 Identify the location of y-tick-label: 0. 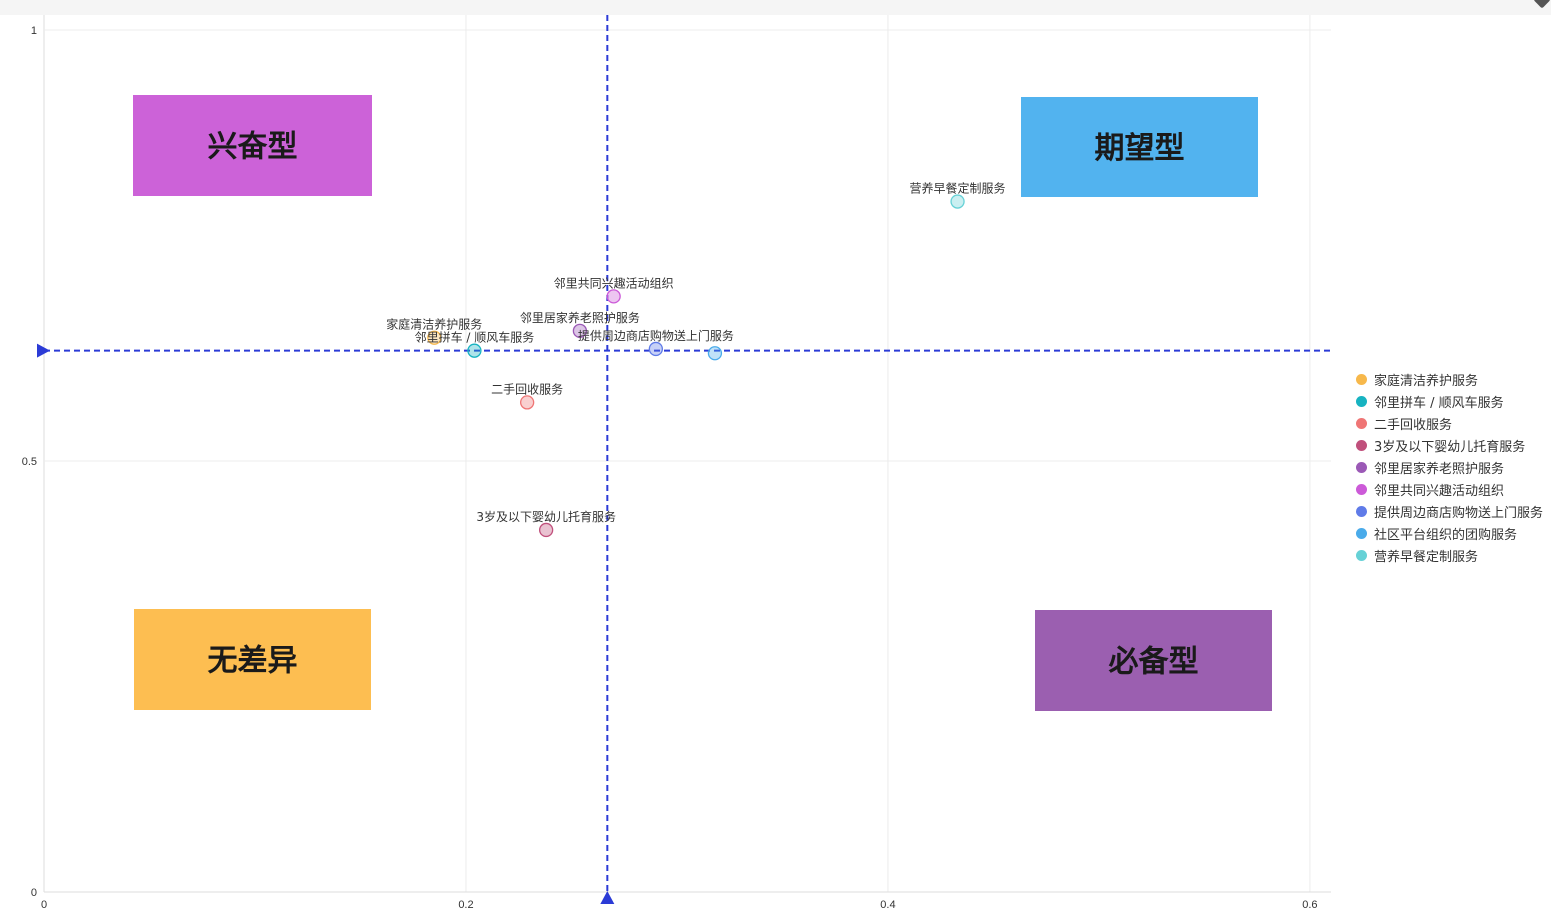
(34, 893).